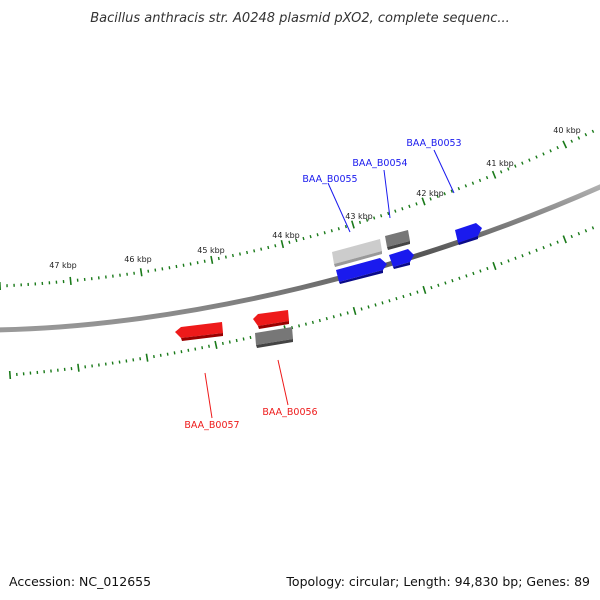 Image resolution: width=600 pixels, height=600 pixels. What do you see at coordinates (329, 179) in the screenshot?
I see `gene-label-BAA_B0055: BAA_B0055` at bounding box center [329, 179].